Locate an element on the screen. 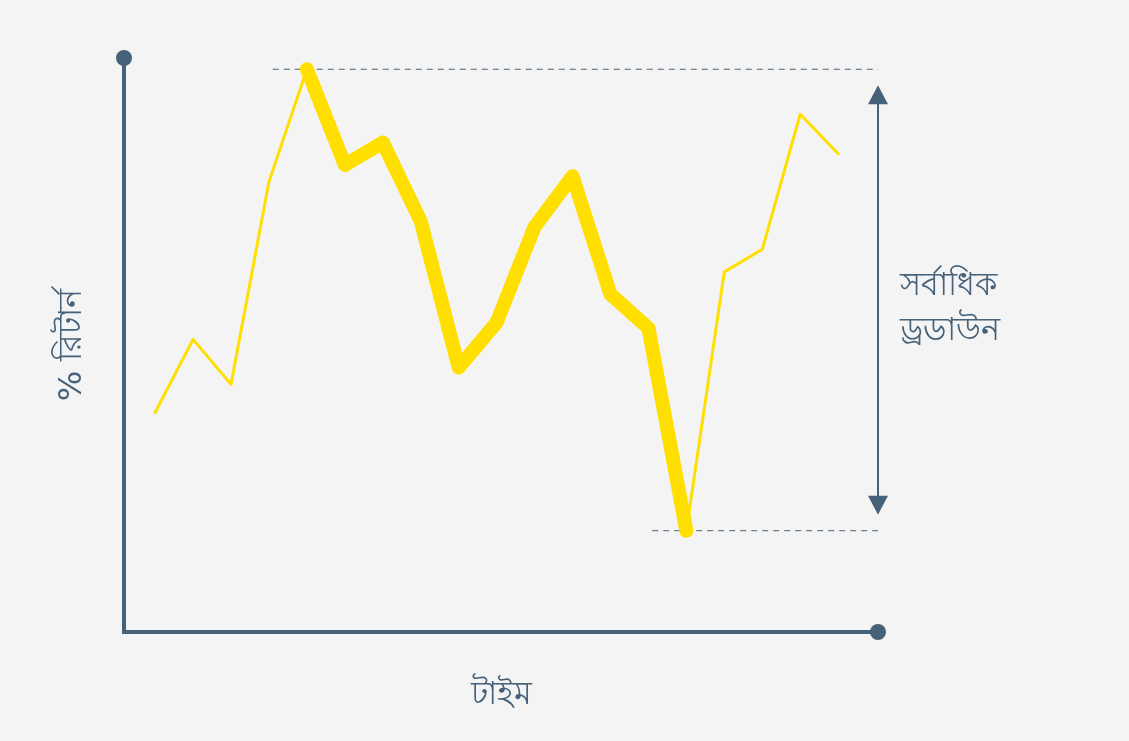 The width and height of the screenshot is (1129, 741). y-axis-title: % রিটার্ন is located at coordinates (69, 345).